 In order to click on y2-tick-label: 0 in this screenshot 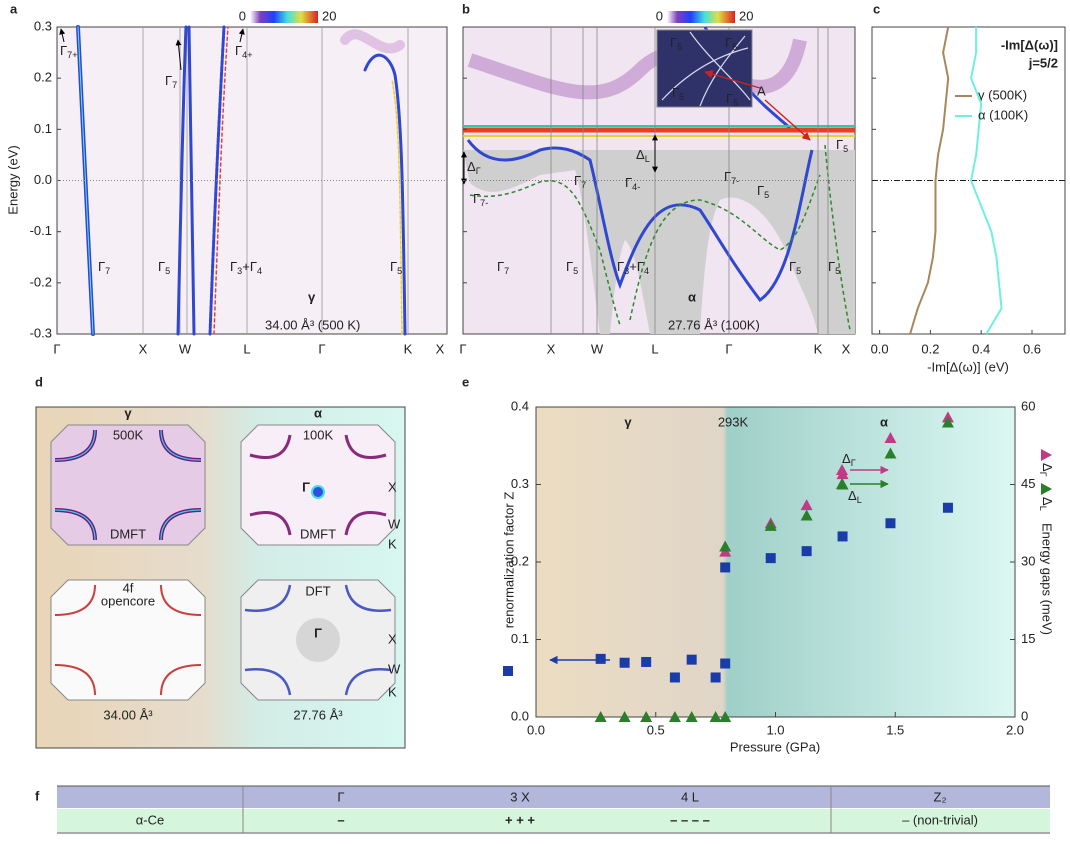, I will do `click(1024, 715)`.